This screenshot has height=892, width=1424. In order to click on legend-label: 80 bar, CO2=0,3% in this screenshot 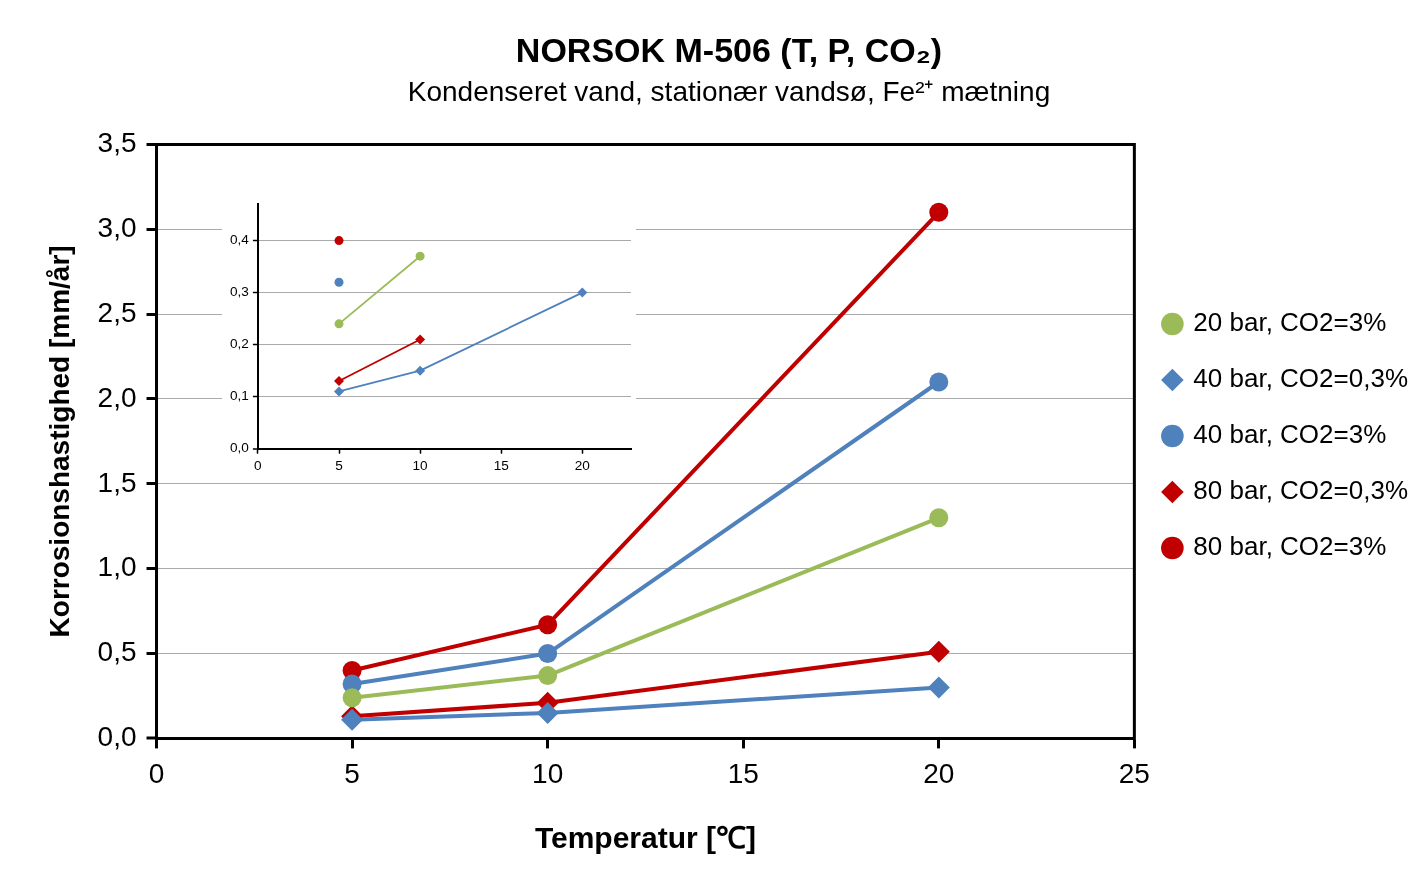, I will do `click(1300, 490)`.